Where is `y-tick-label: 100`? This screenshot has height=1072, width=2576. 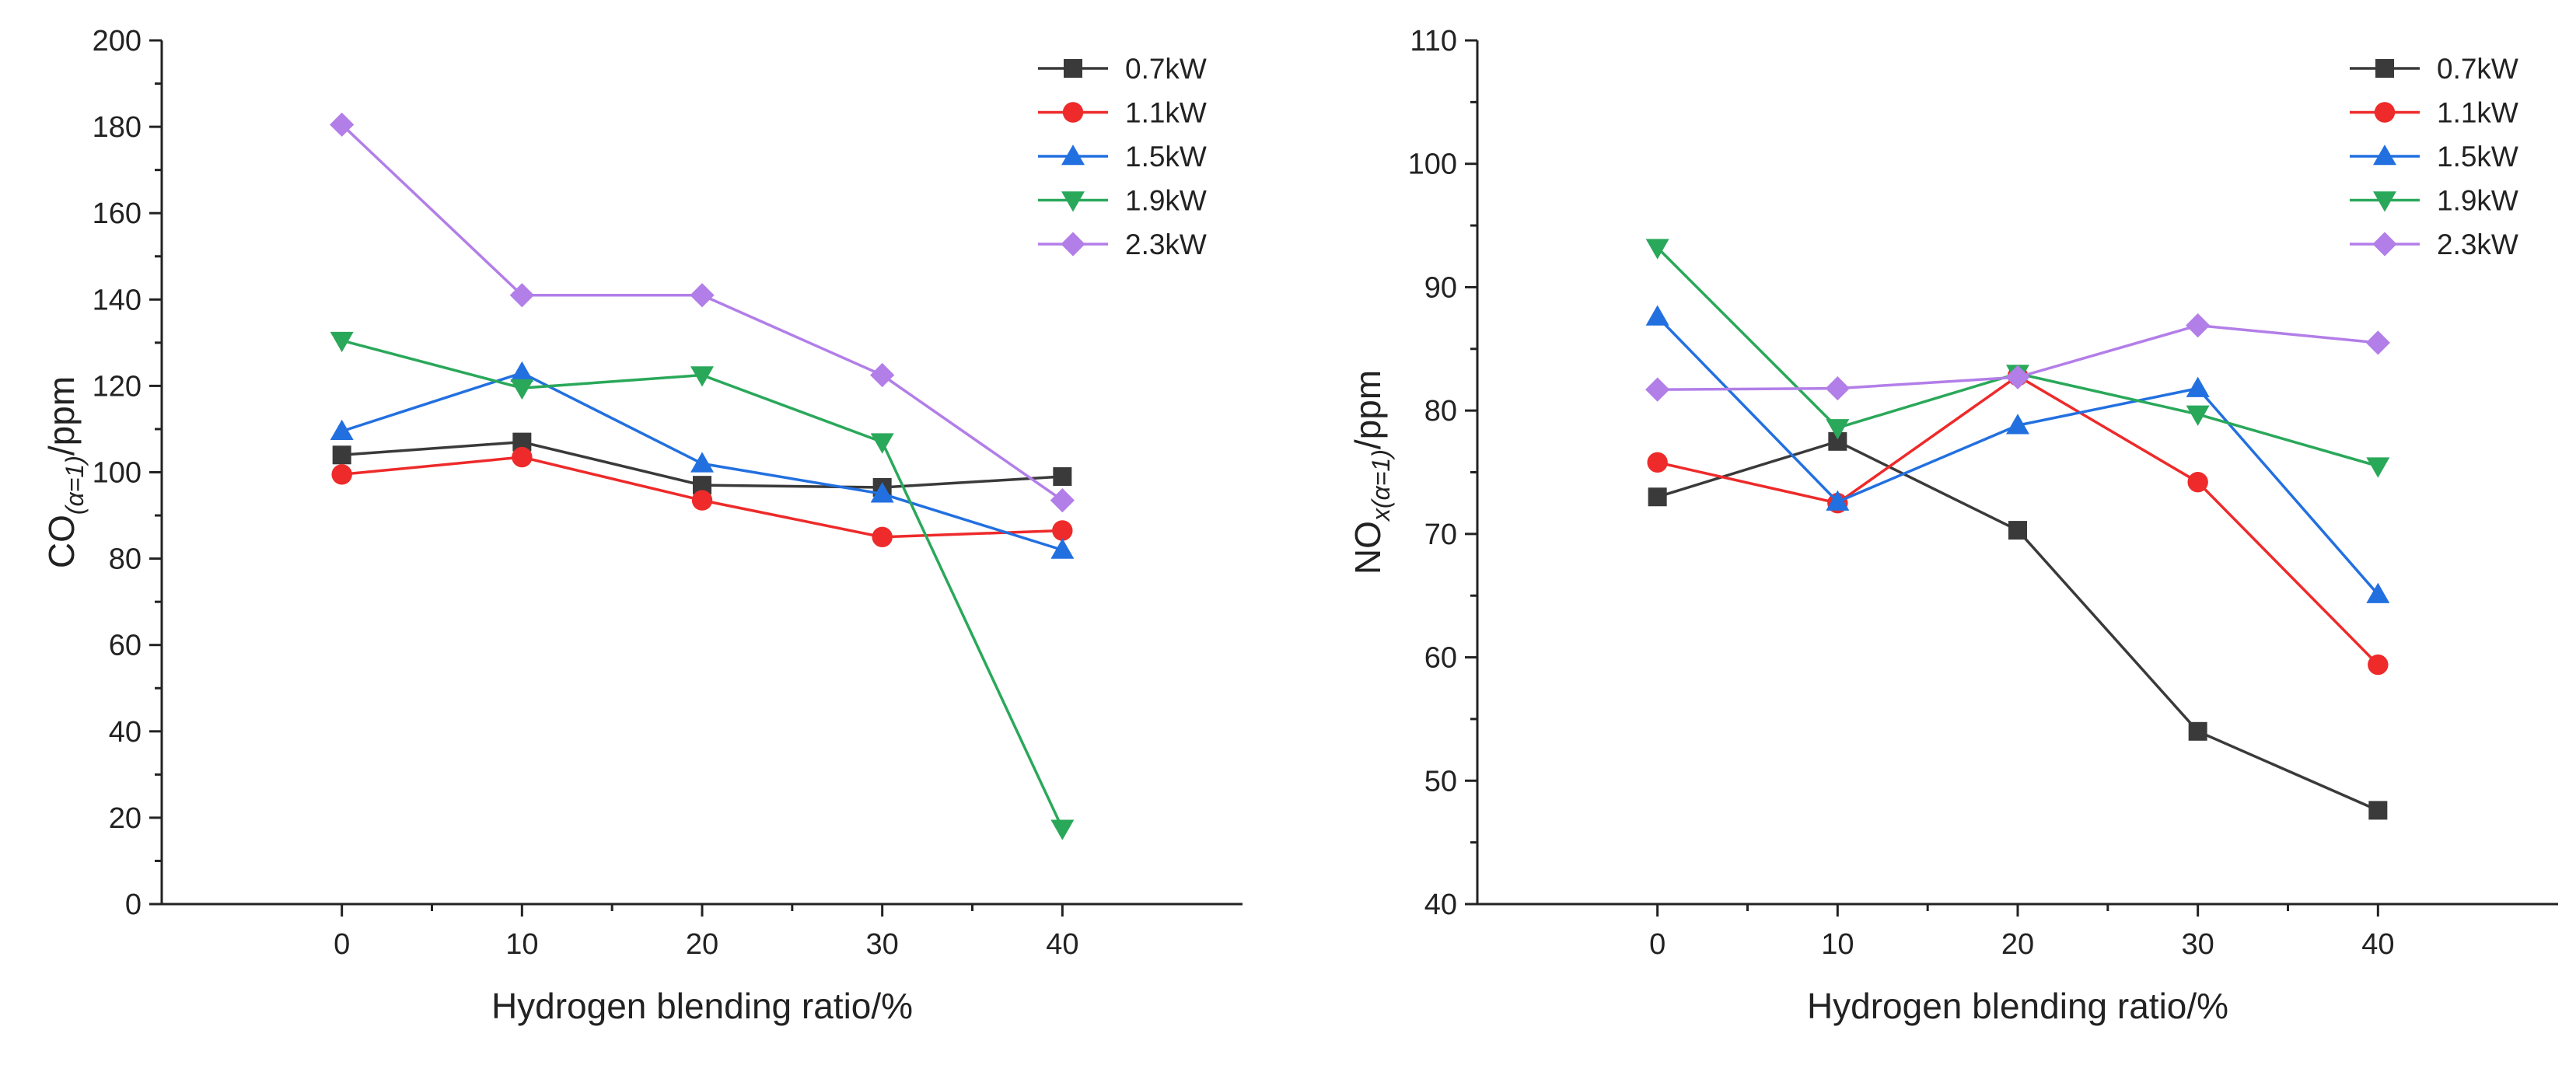
y-tick-label: 100 is located at coordinates (1432, 164).